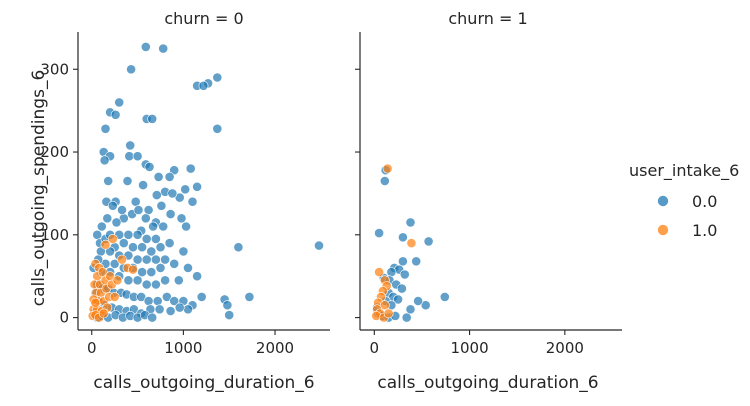 The width and height of the screenshot is (750, 406). Describe the element at coordinates (54, 69) in the screenshot. I see `y-tick-label: 300` at that location.